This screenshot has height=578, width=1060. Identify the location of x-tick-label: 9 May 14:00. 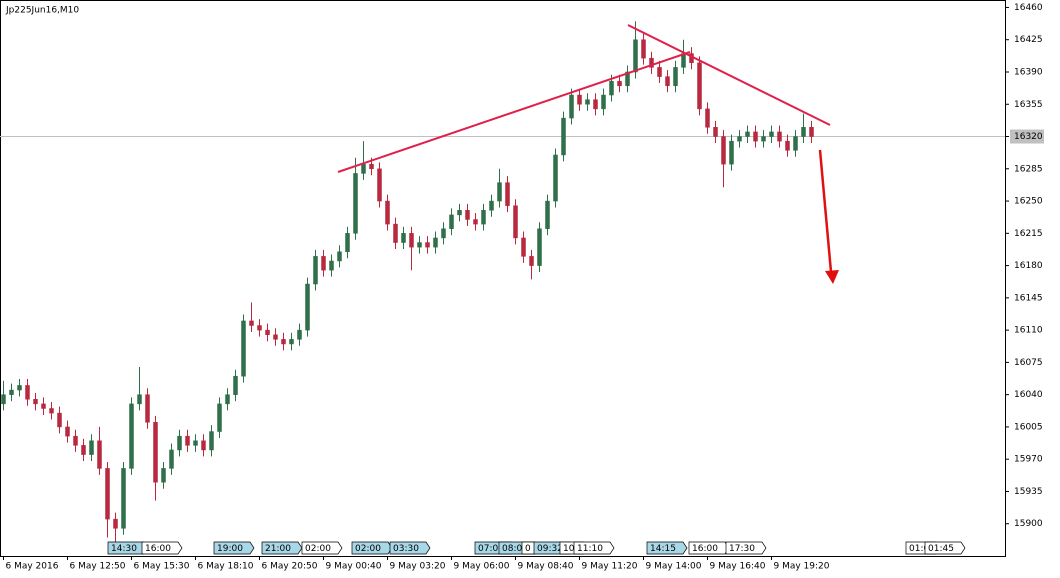
(674, 567).